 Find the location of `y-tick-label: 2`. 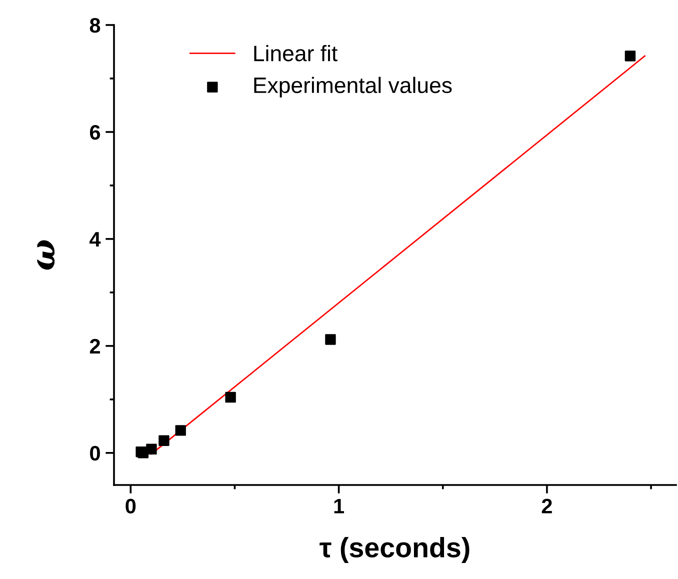

y-tick-label: 2 is located at coordinates (95, 346).